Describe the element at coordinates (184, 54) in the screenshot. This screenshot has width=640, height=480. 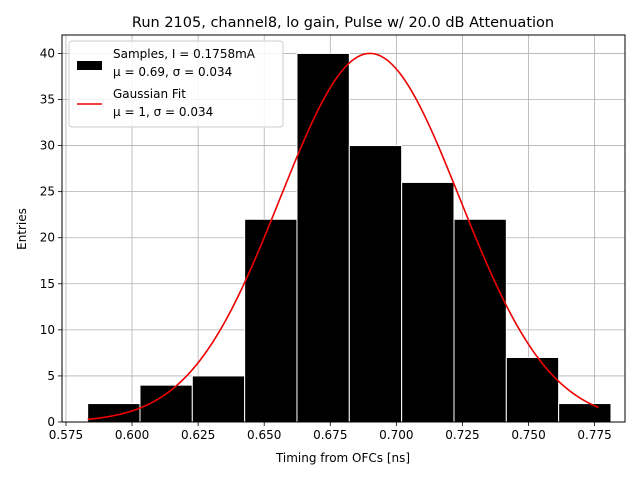
I see `legend-samples-label: Samples, I = 0.1758mA` at that location.